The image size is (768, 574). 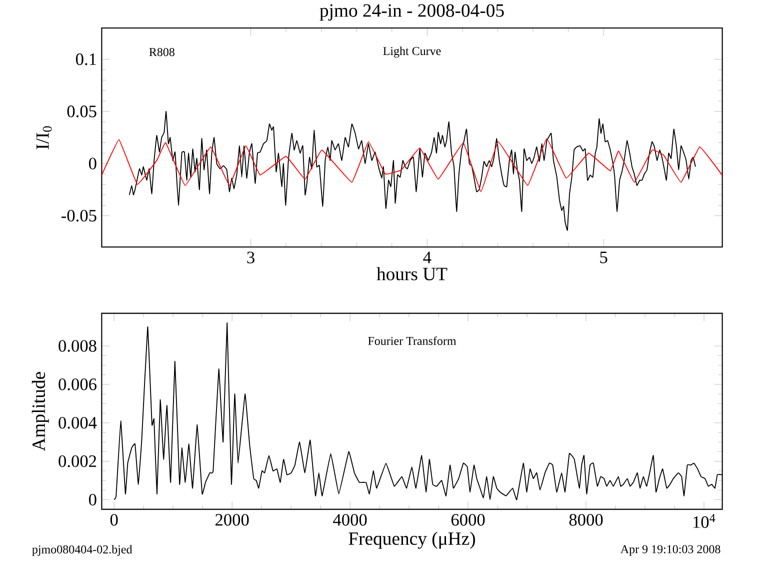 What do you see at coordinates (82, 550) in the screenshot?
I see `text: pjmo080404-02.bjed` at bounding box center [82, 550].